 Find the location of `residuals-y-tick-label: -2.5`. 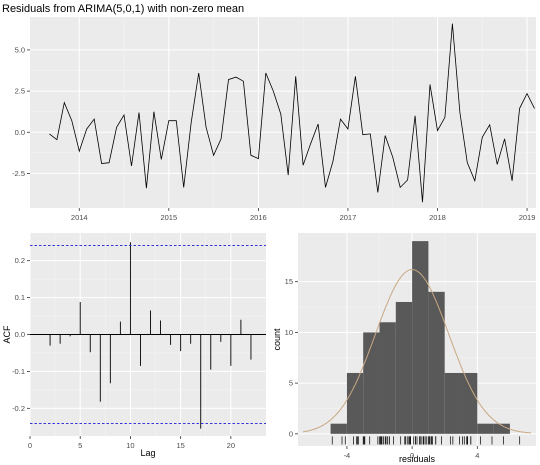

residuals-y-tick-label: -2.5 is located at coordinates (18, 173).